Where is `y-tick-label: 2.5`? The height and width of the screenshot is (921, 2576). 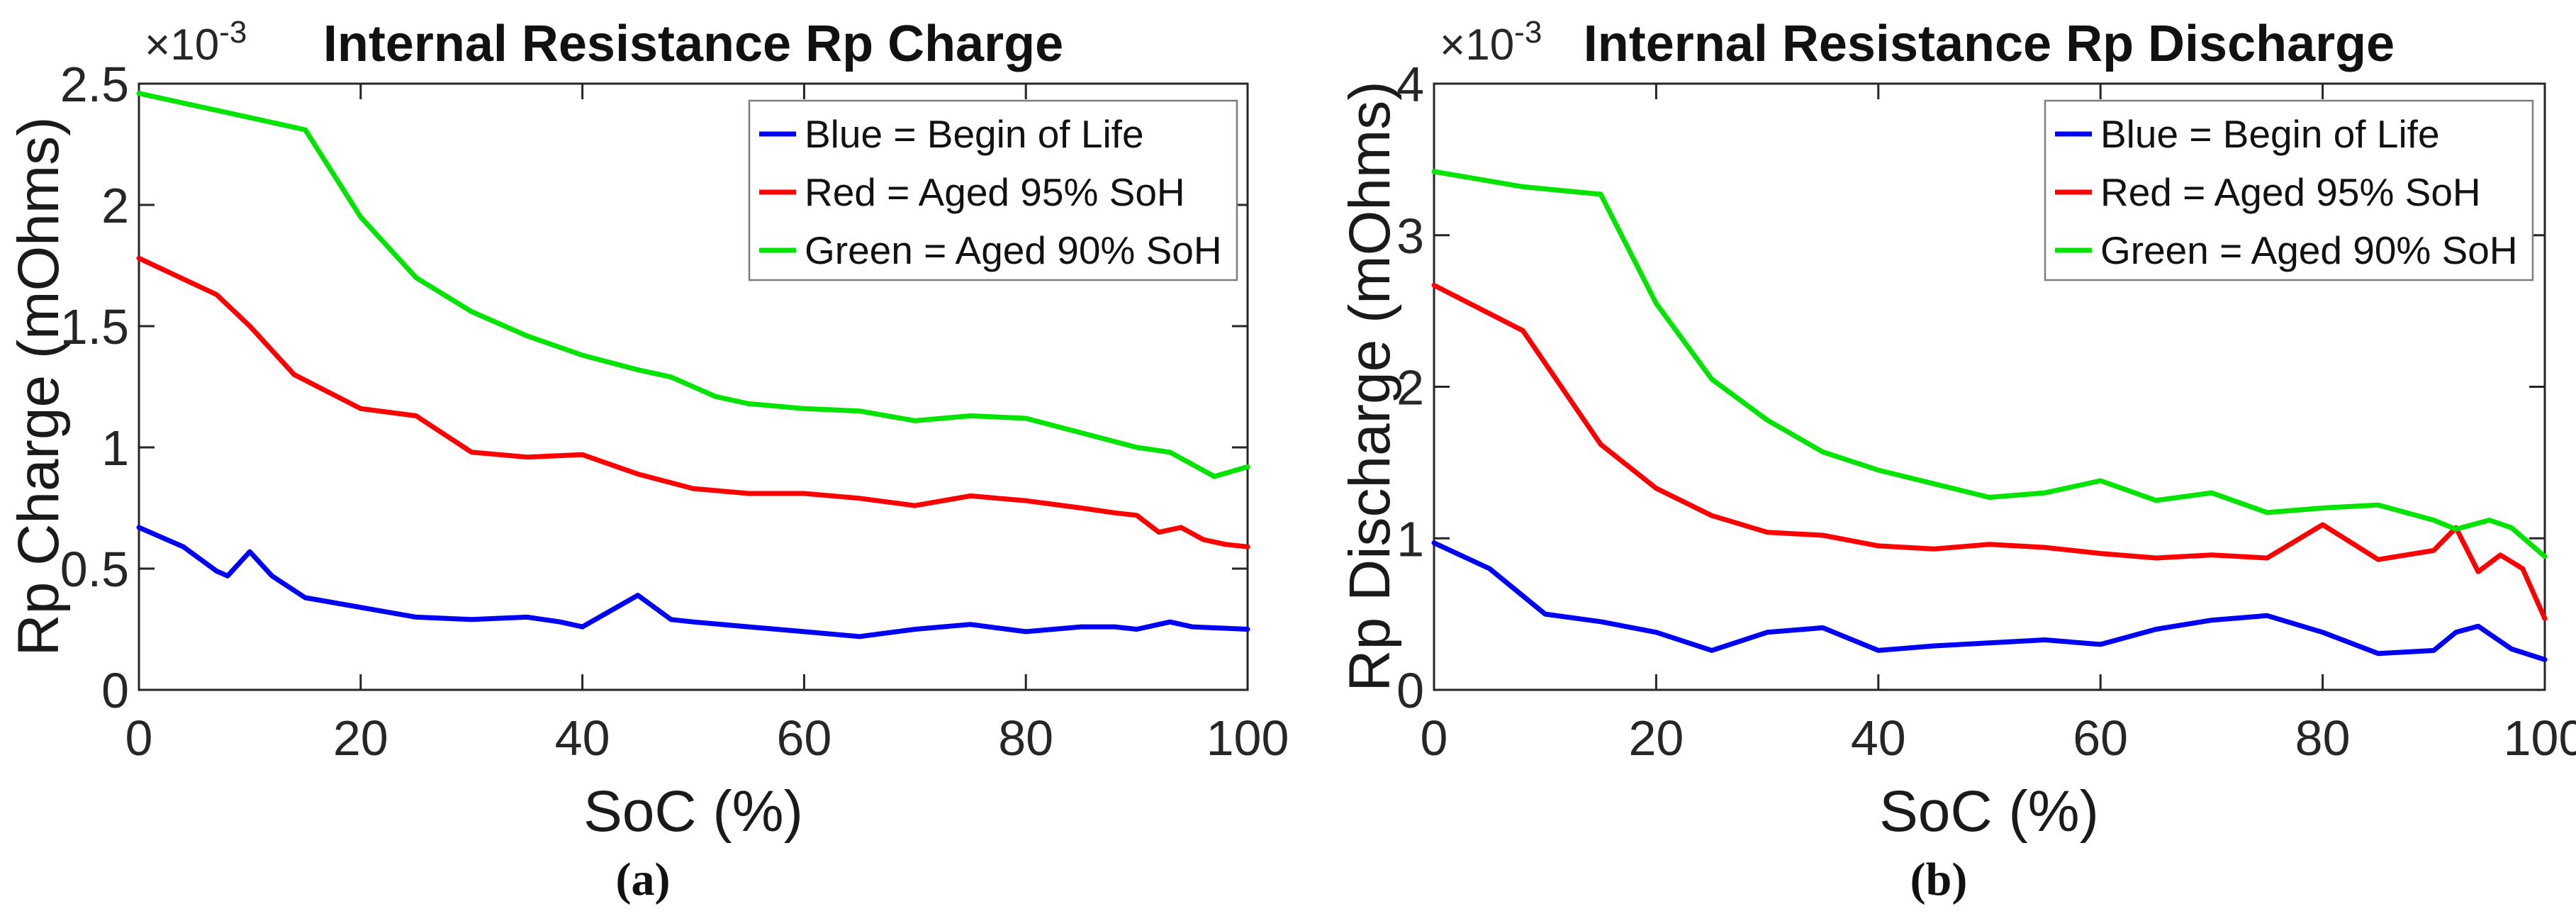
y-tick-label: 2.5 is located at coordinates (94, 84).